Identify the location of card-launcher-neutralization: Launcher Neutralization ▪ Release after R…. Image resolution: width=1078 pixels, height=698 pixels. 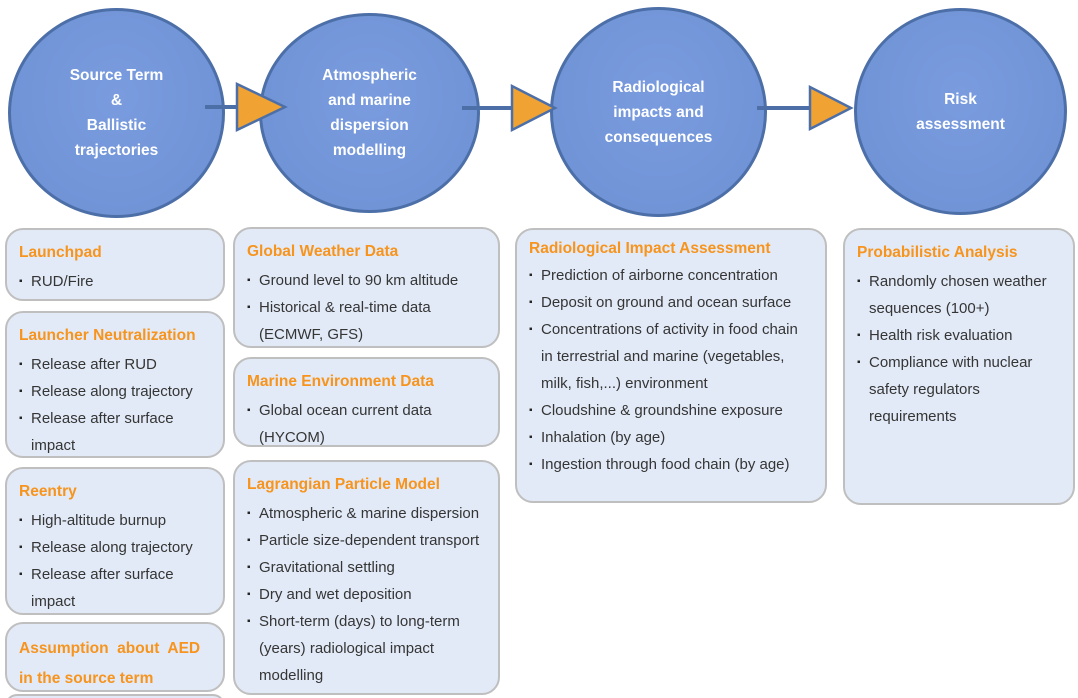
(115, 384).